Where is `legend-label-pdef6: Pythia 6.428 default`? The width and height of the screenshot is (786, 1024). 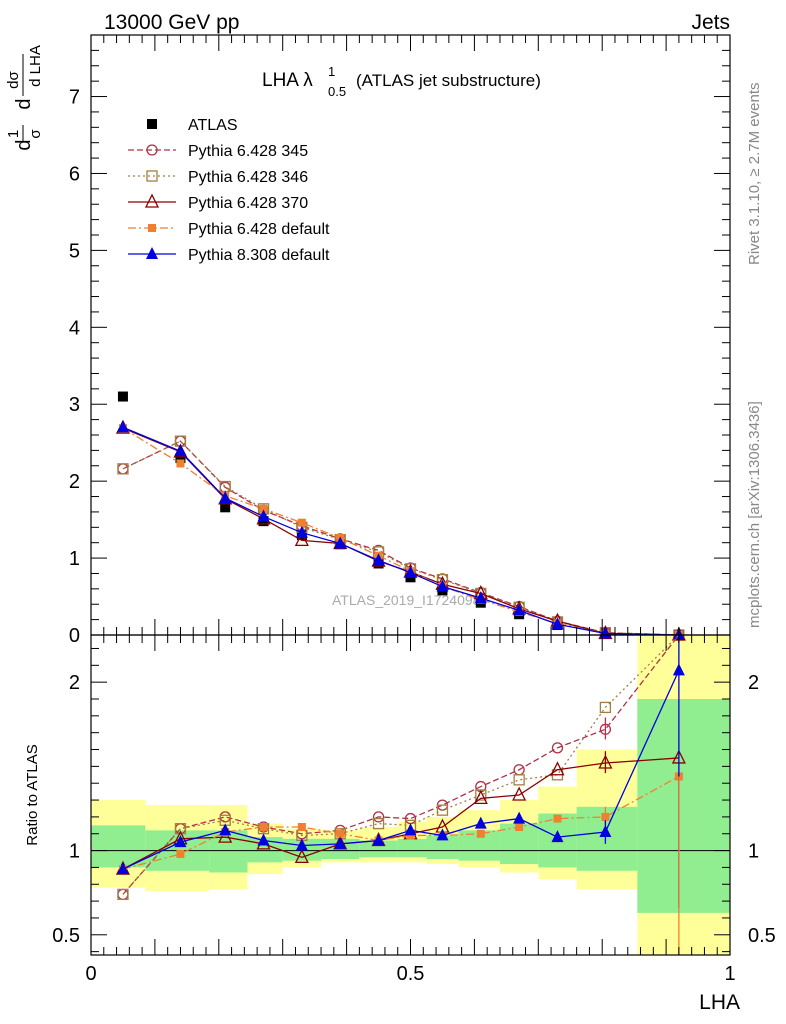 legend-label-pdef6: Pythia 6.428 default is located at coordinates (259, 229).